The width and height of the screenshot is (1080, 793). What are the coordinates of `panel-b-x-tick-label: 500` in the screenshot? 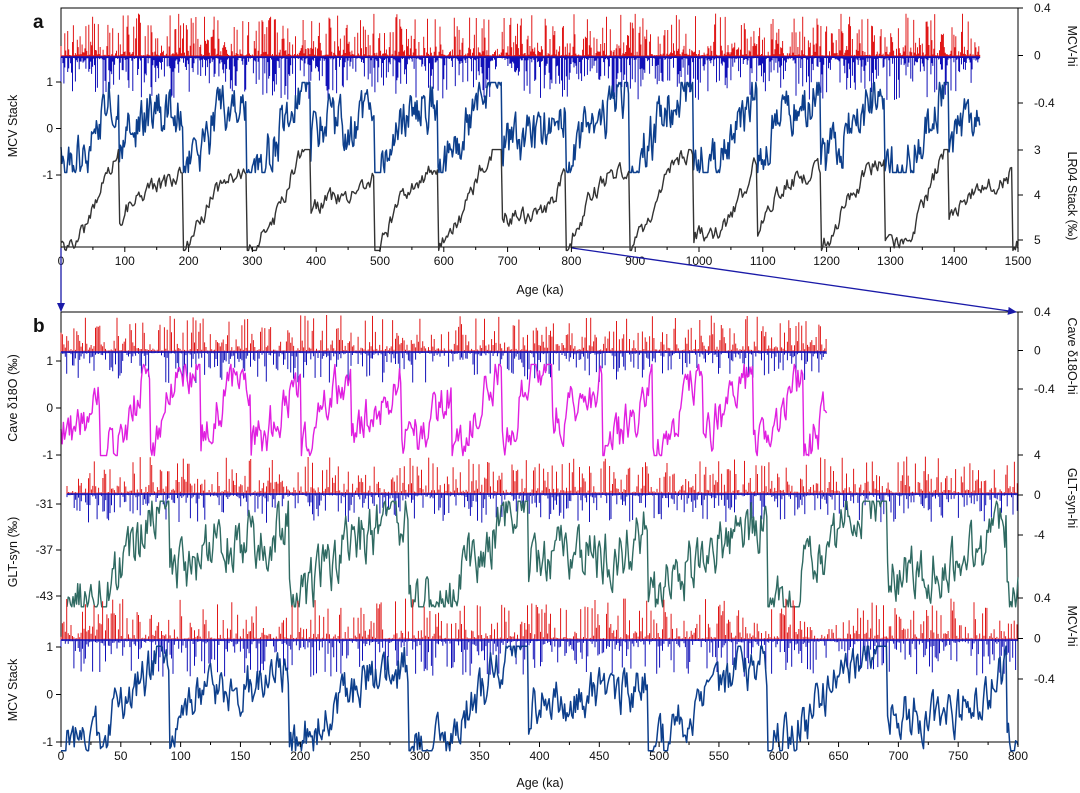 It's located at (659, 756).